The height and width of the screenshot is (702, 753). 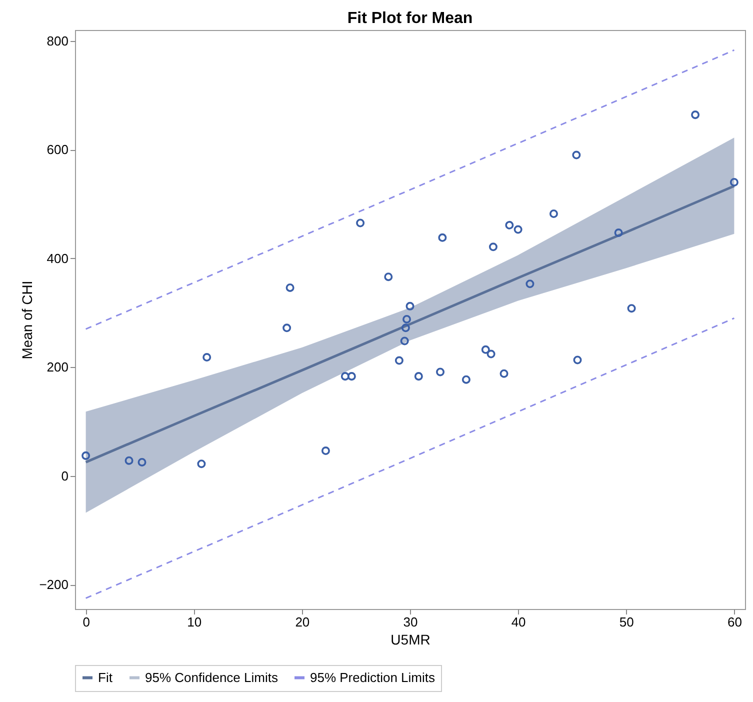 I want to click on x-tick-label: 20, so click(x=302, y=622).